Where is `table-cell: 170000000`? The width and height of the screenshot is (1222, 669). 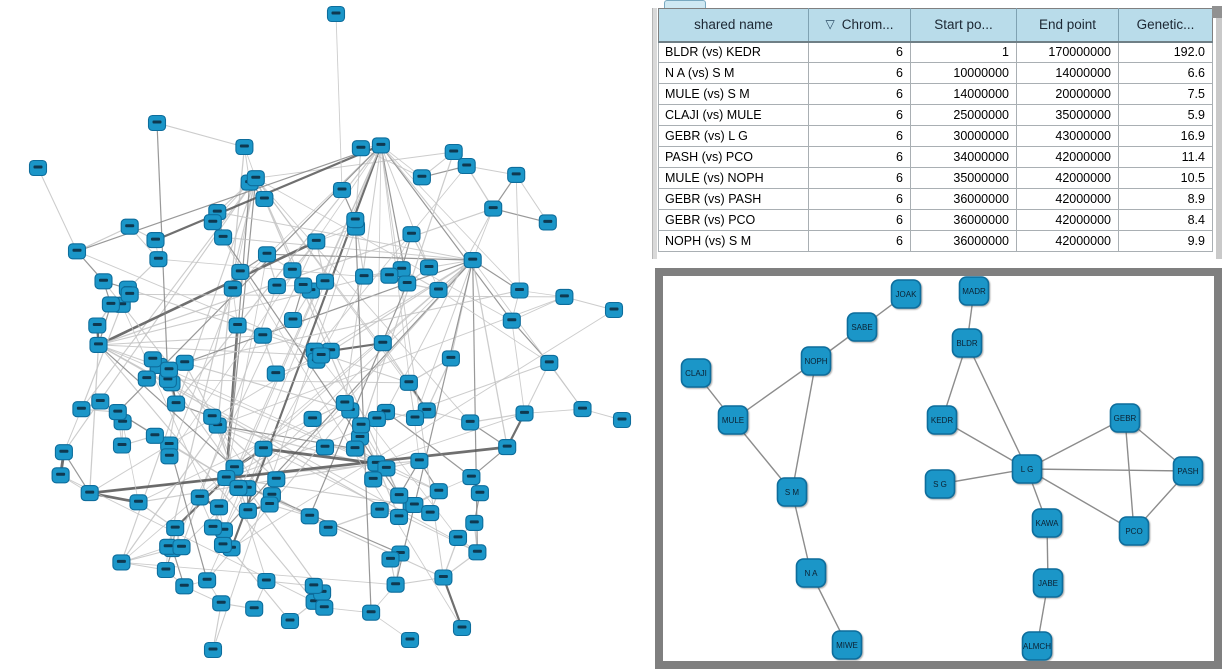 table-cell: 170000000 is located at coordinates (1067, 52).